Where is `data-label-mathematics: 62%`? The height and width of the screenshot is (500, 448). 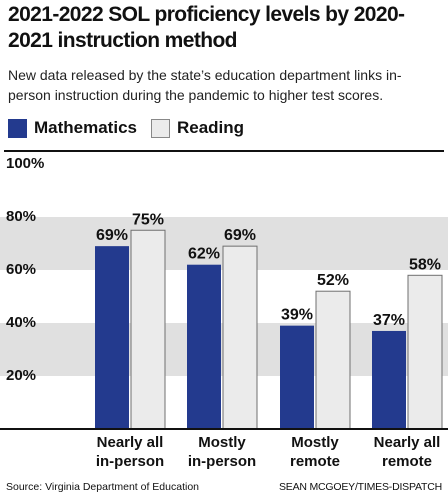 data-label-mathematics: 62% is located at coordinates (204, 254).